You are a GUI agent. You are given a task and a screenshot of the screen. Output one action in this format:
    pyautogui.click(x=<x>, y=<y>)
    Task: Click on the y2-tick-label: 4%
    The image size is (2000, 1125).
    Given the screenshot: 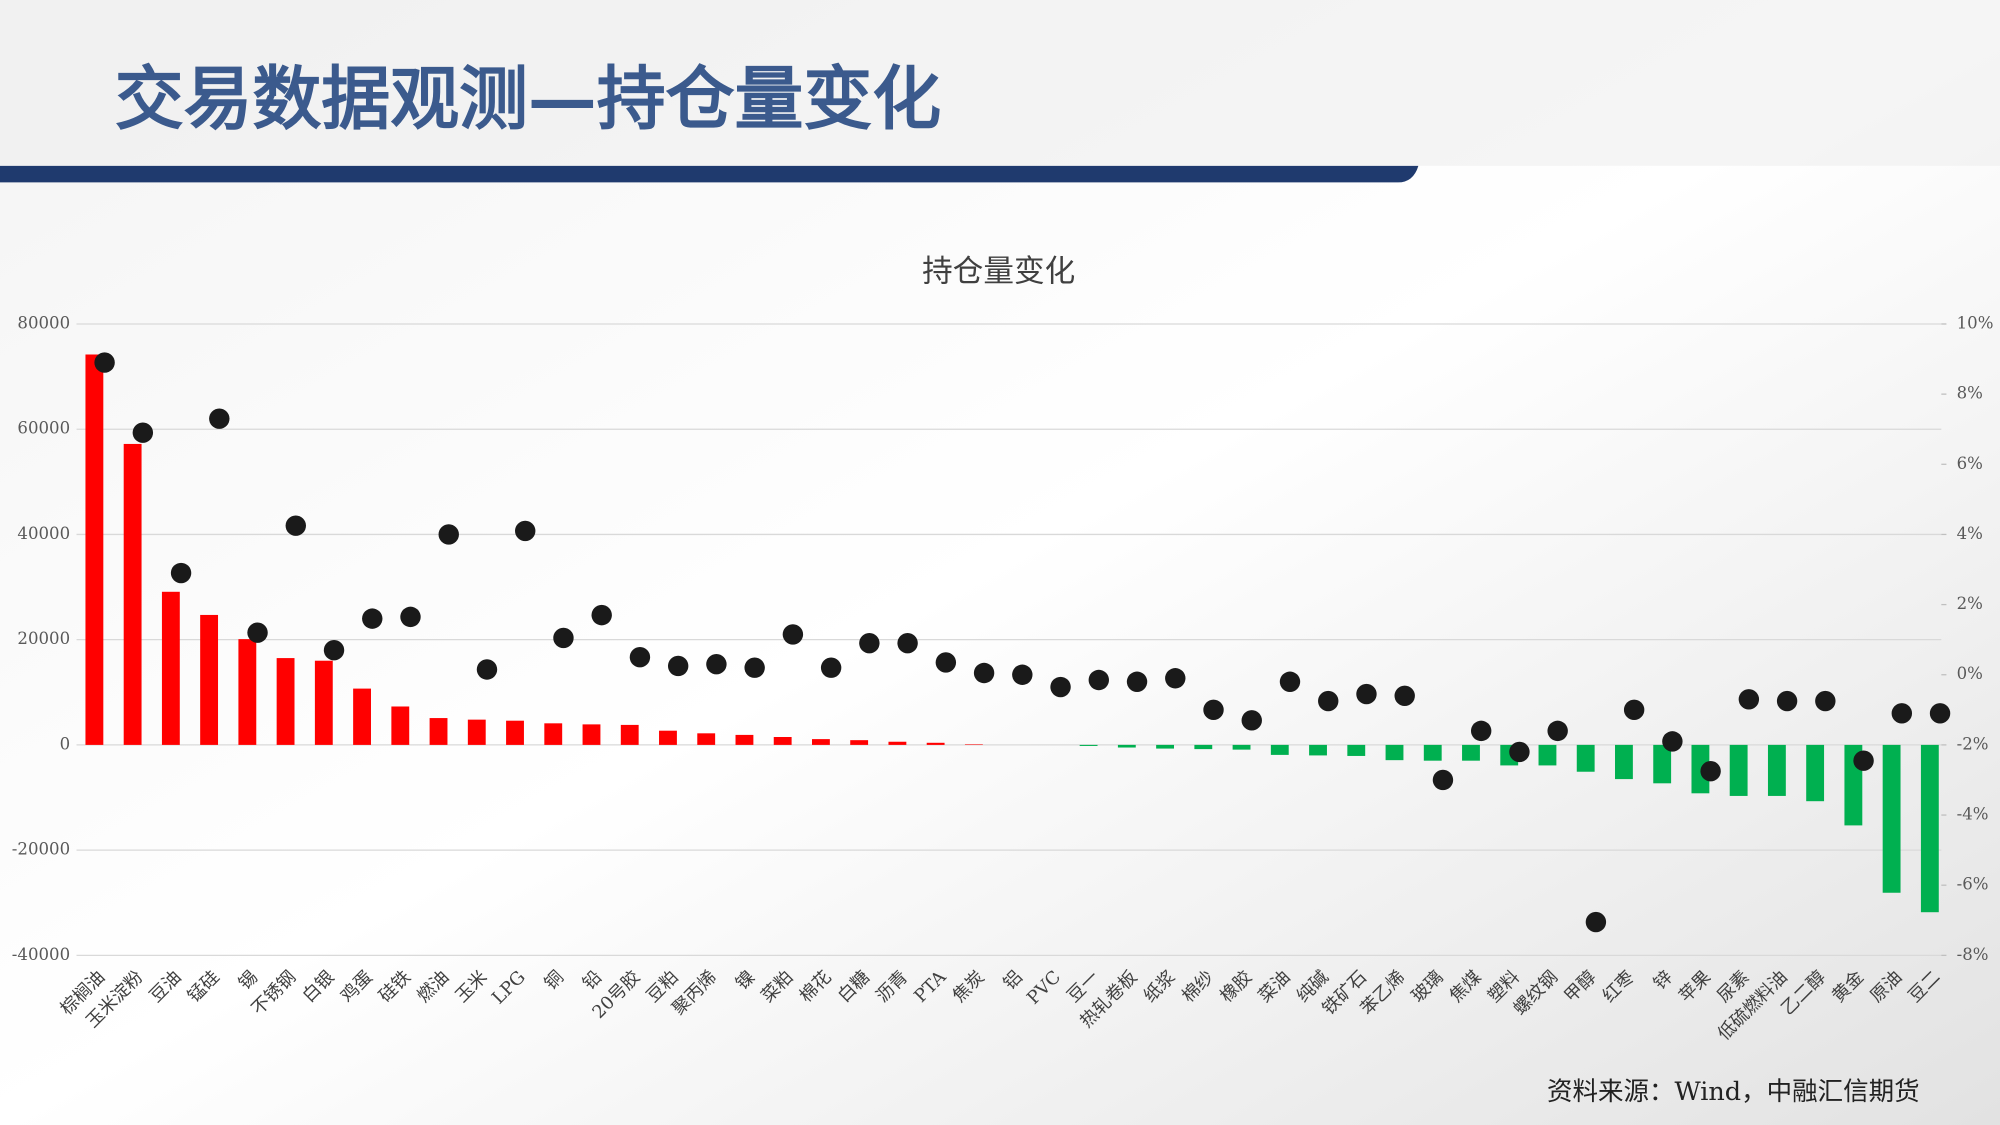 What is the action you would take?
    pyautogui.click(x=1970, y=533)
    